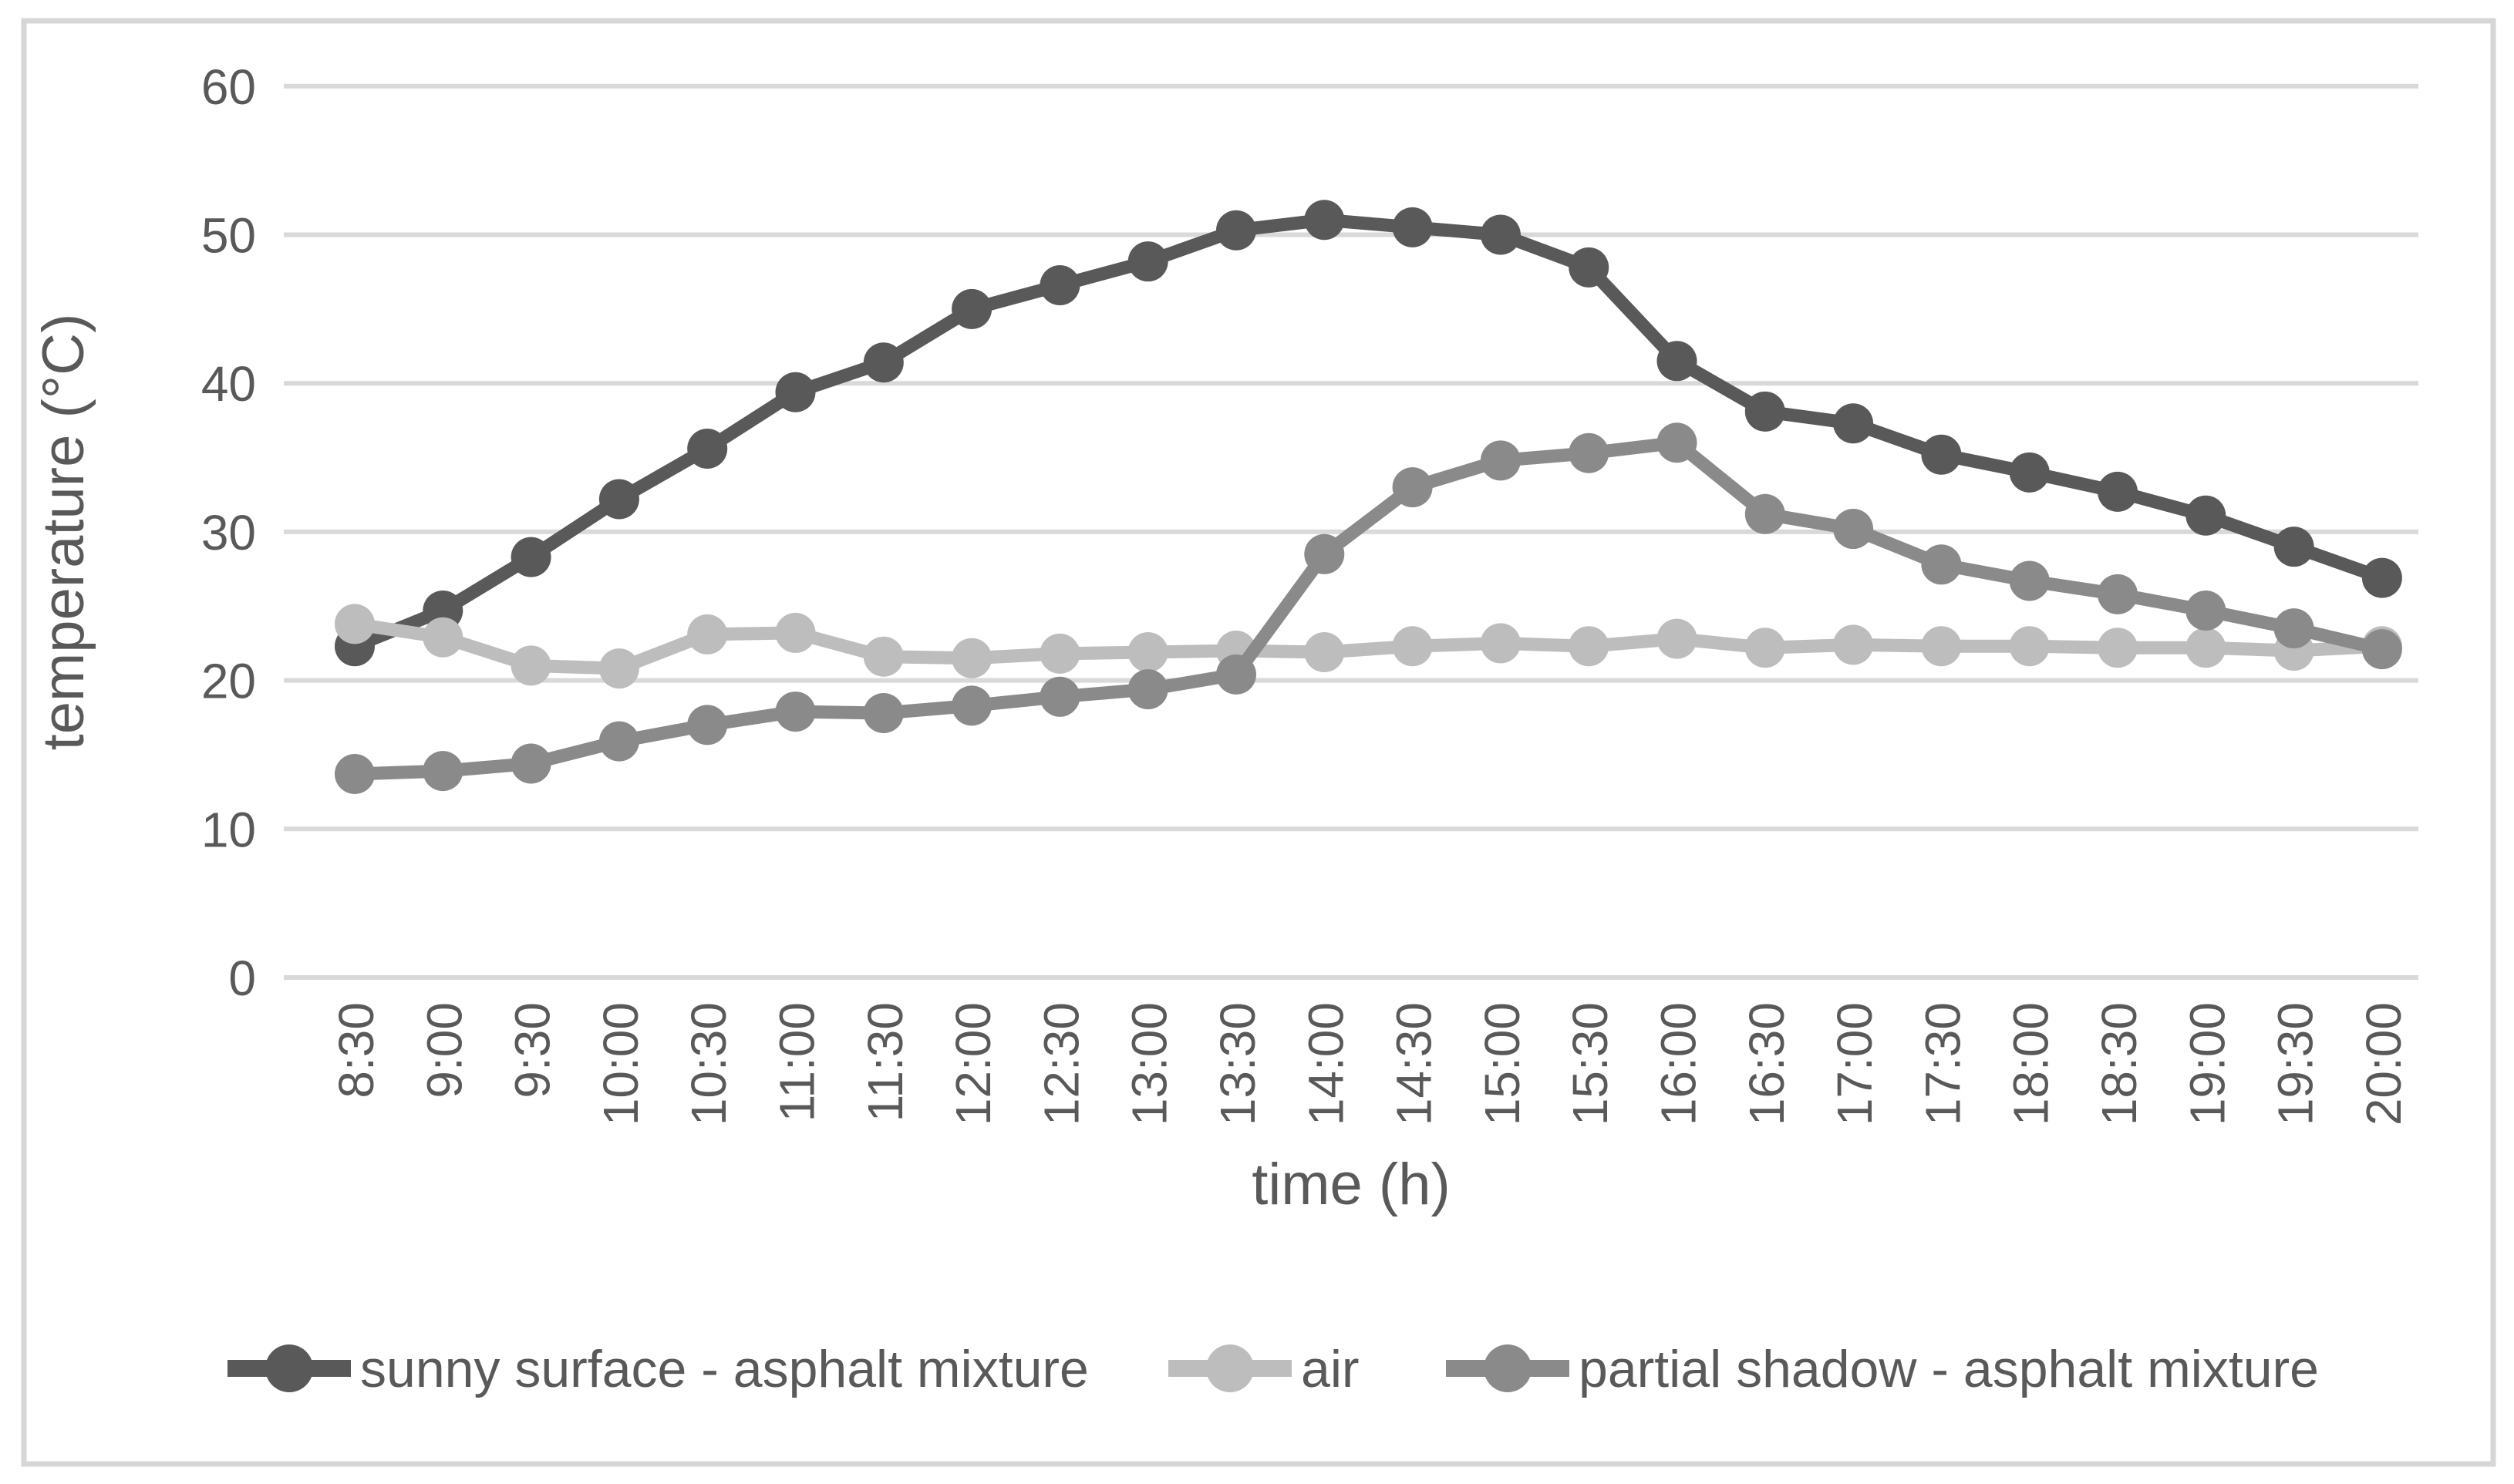 The image size is (2514, 1484). What do you see at coordinates (1150, 1064) in the screenshot?
I see `x-tick-label-13:00: 13:00` at bounding box center [1150, 1064].